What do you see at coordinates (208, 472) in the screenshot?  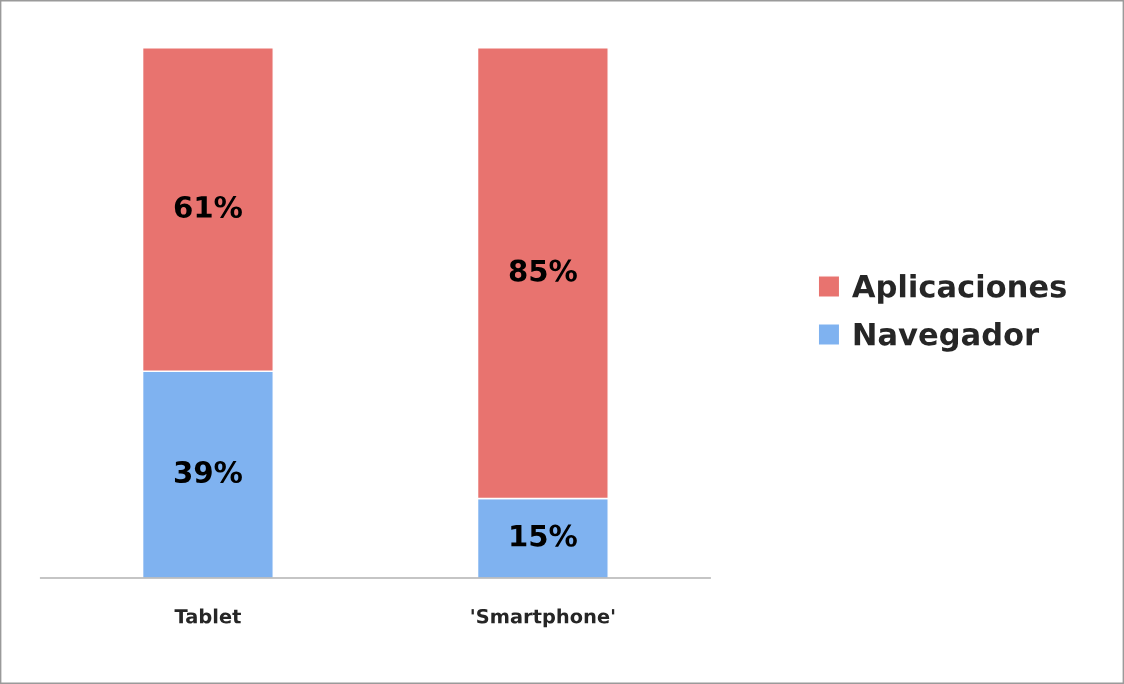 I see `data-label: 39%` at bounding box center [208, 472].